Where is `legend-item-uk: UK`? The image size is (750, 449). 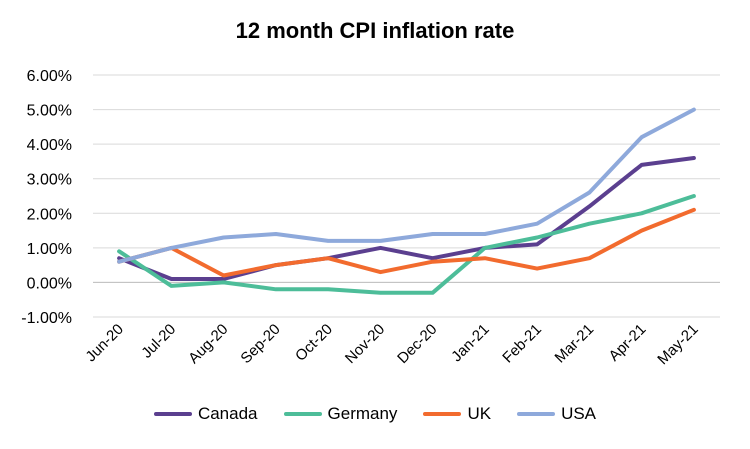 legend-item-uk: UK is located at coordinates (457, 414).